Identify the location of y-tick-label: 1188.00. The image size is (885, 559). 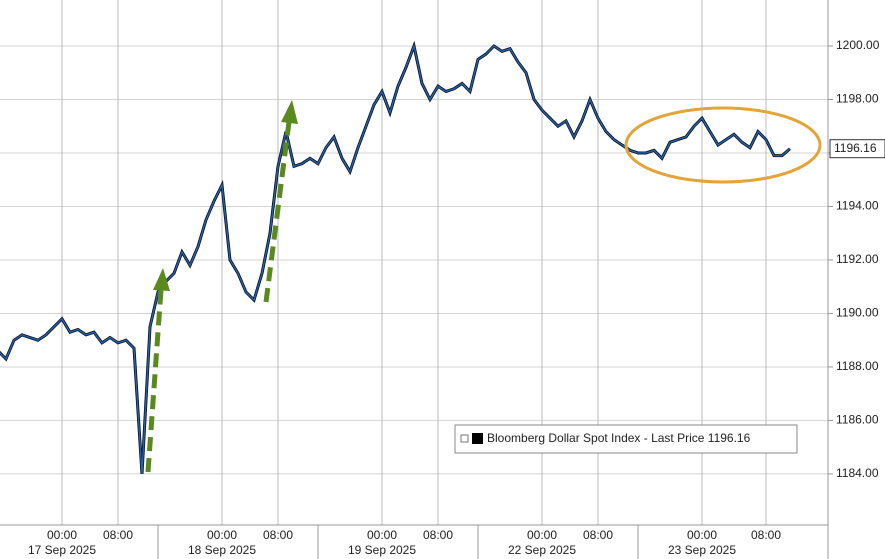
(857, 366).